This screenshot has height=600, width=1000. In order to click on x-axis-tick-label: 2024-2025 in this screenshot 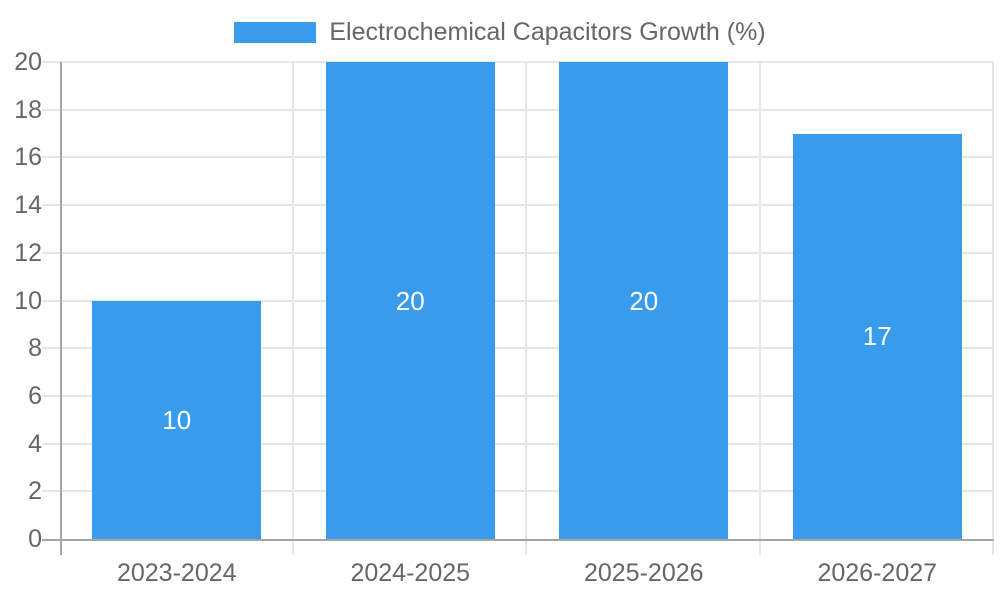, I will do `click(410, 573)`.